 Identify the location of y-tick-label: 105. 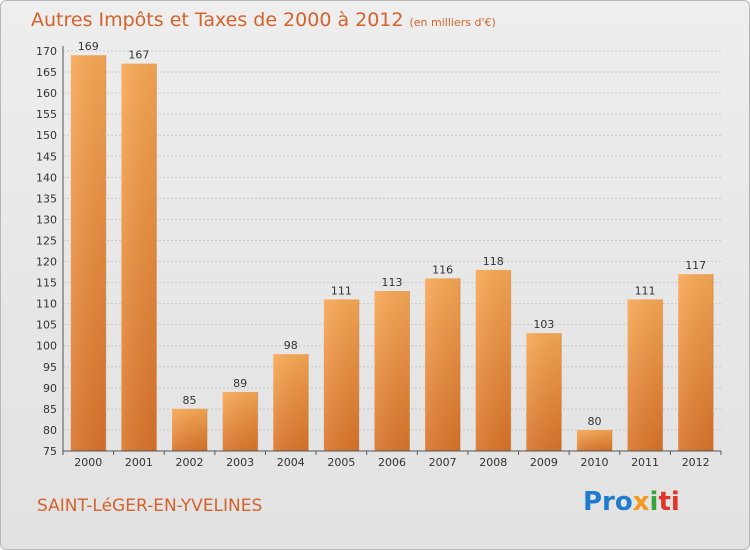
(46, 325).